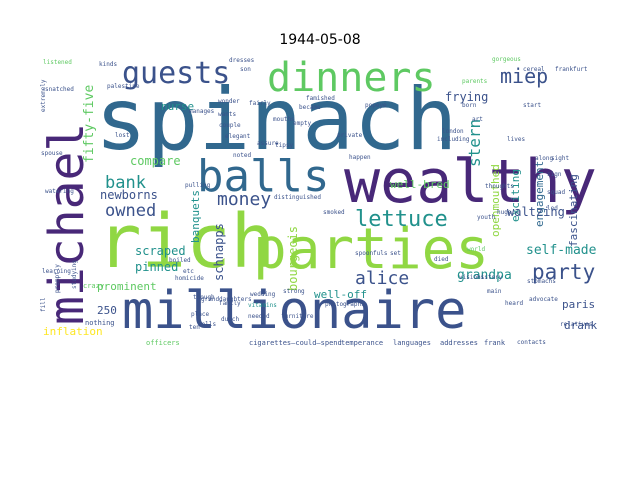  I want to click on word: homicide, so click(189, 278).